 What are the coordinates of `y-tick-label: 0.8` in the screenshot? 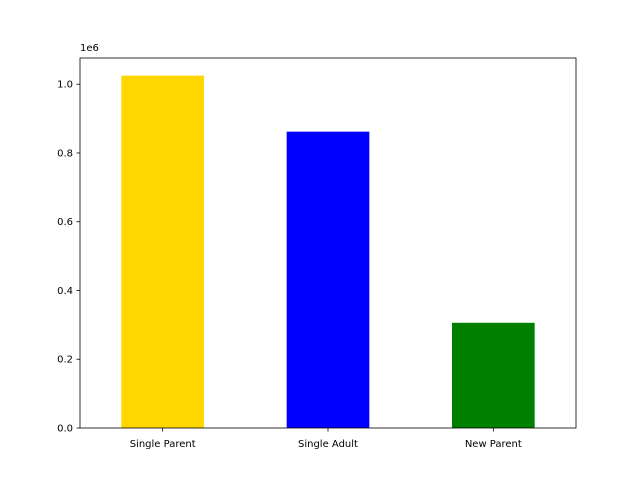 It's located at (65, 153).